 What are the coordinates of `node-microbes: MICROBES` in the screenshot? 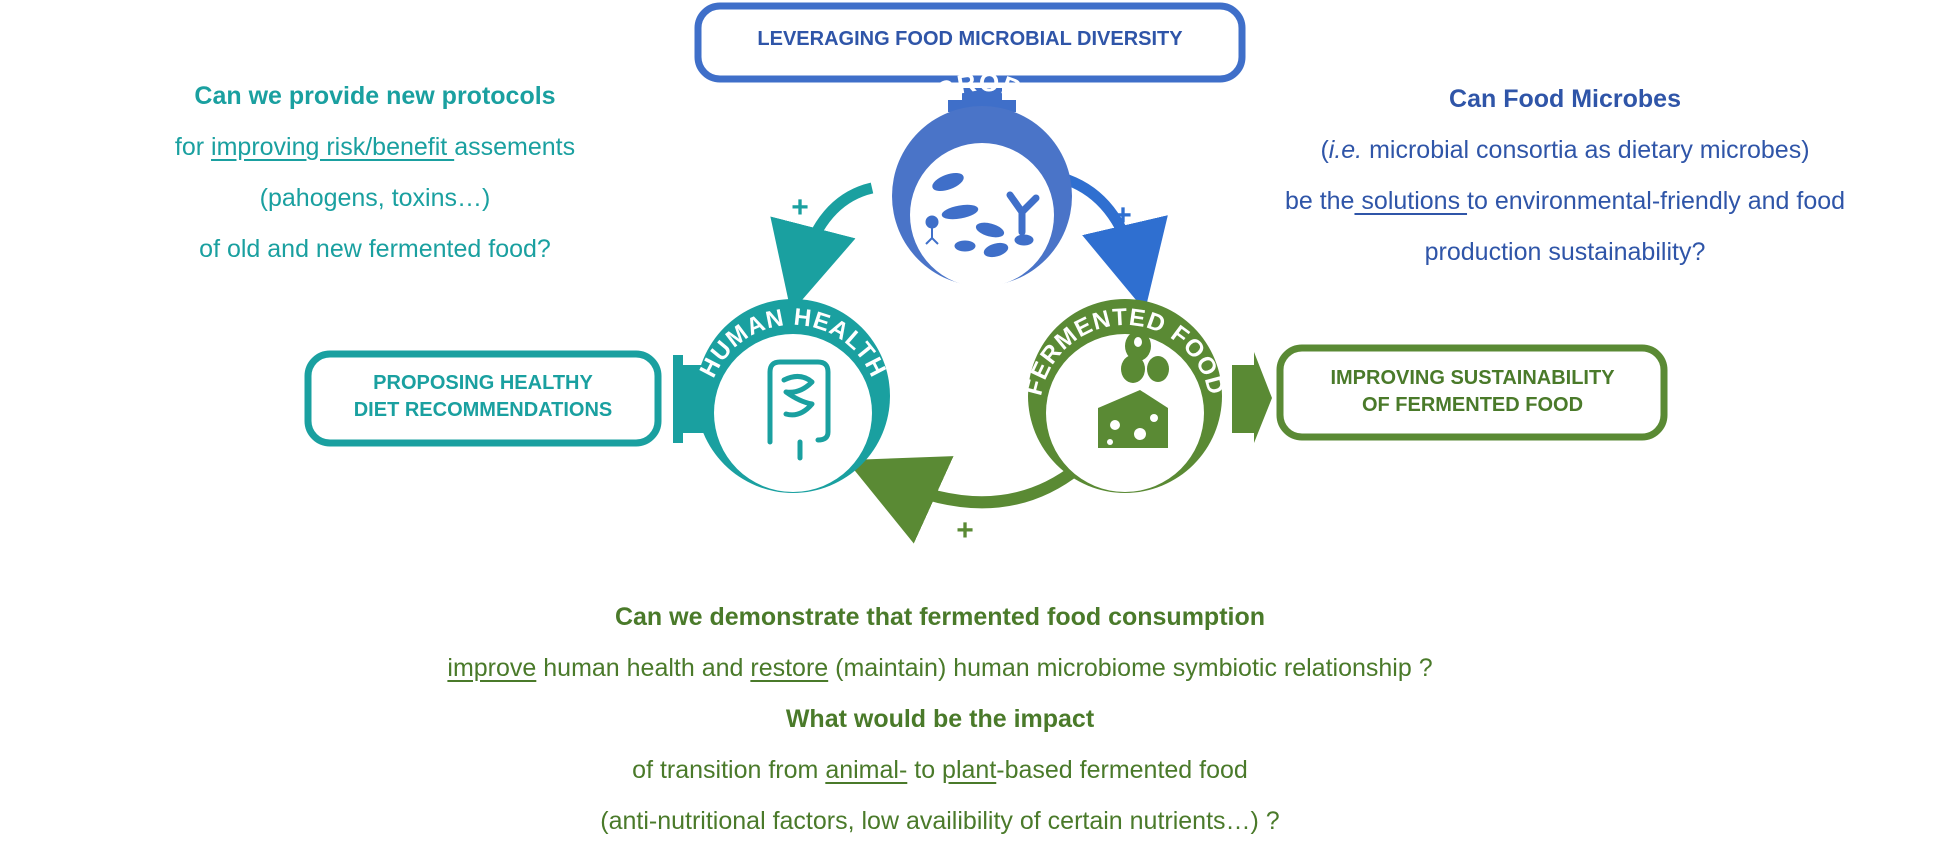 It's located at (982, 176).